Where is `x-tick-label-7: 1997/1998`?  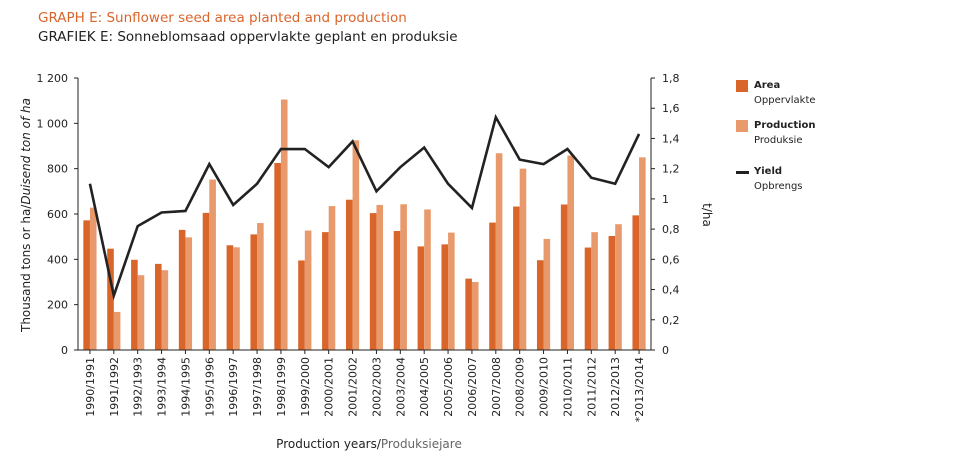
x-tick-label-7: 1997/1998 is located at coordinates (257, 387).